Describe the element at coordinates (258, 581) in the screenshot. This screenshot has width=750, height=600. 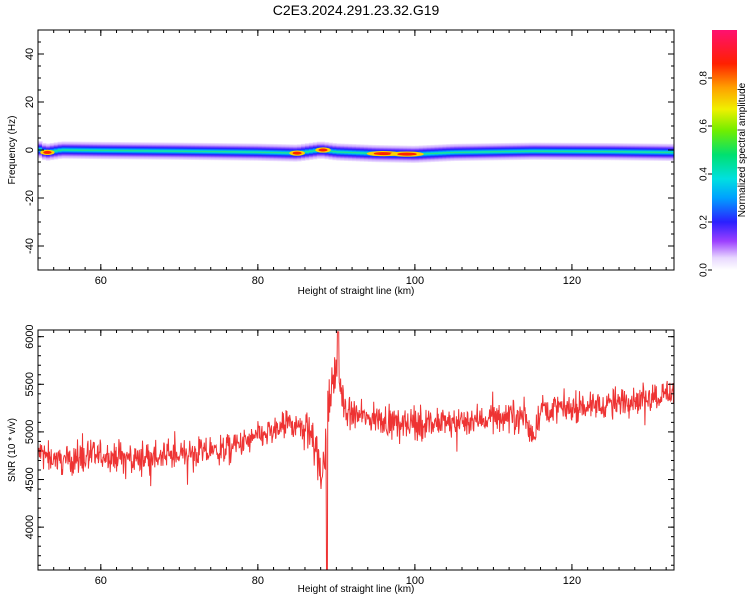
I see `snr-xtick-label: 80` at that location.